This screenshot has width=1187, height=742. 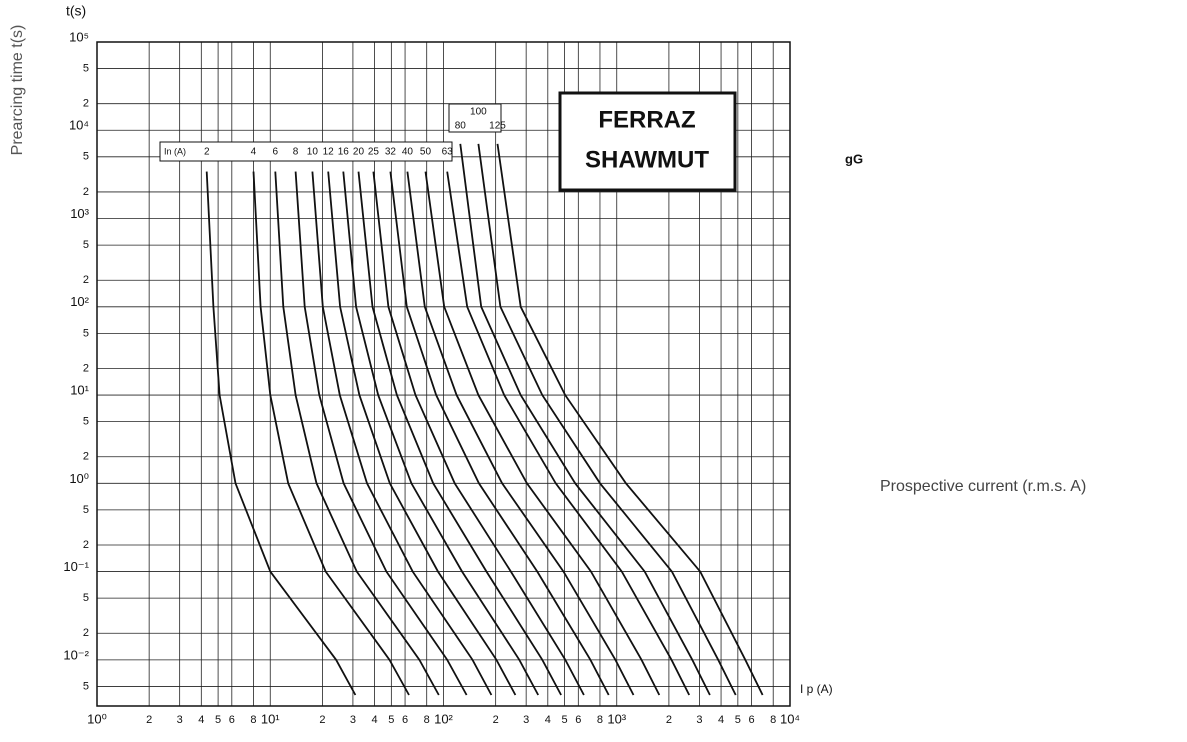 What do you see at coordinates (646, 119) in the screenshot?
I see `brand-line: FERRAZ` at bounding box center [646, 119].